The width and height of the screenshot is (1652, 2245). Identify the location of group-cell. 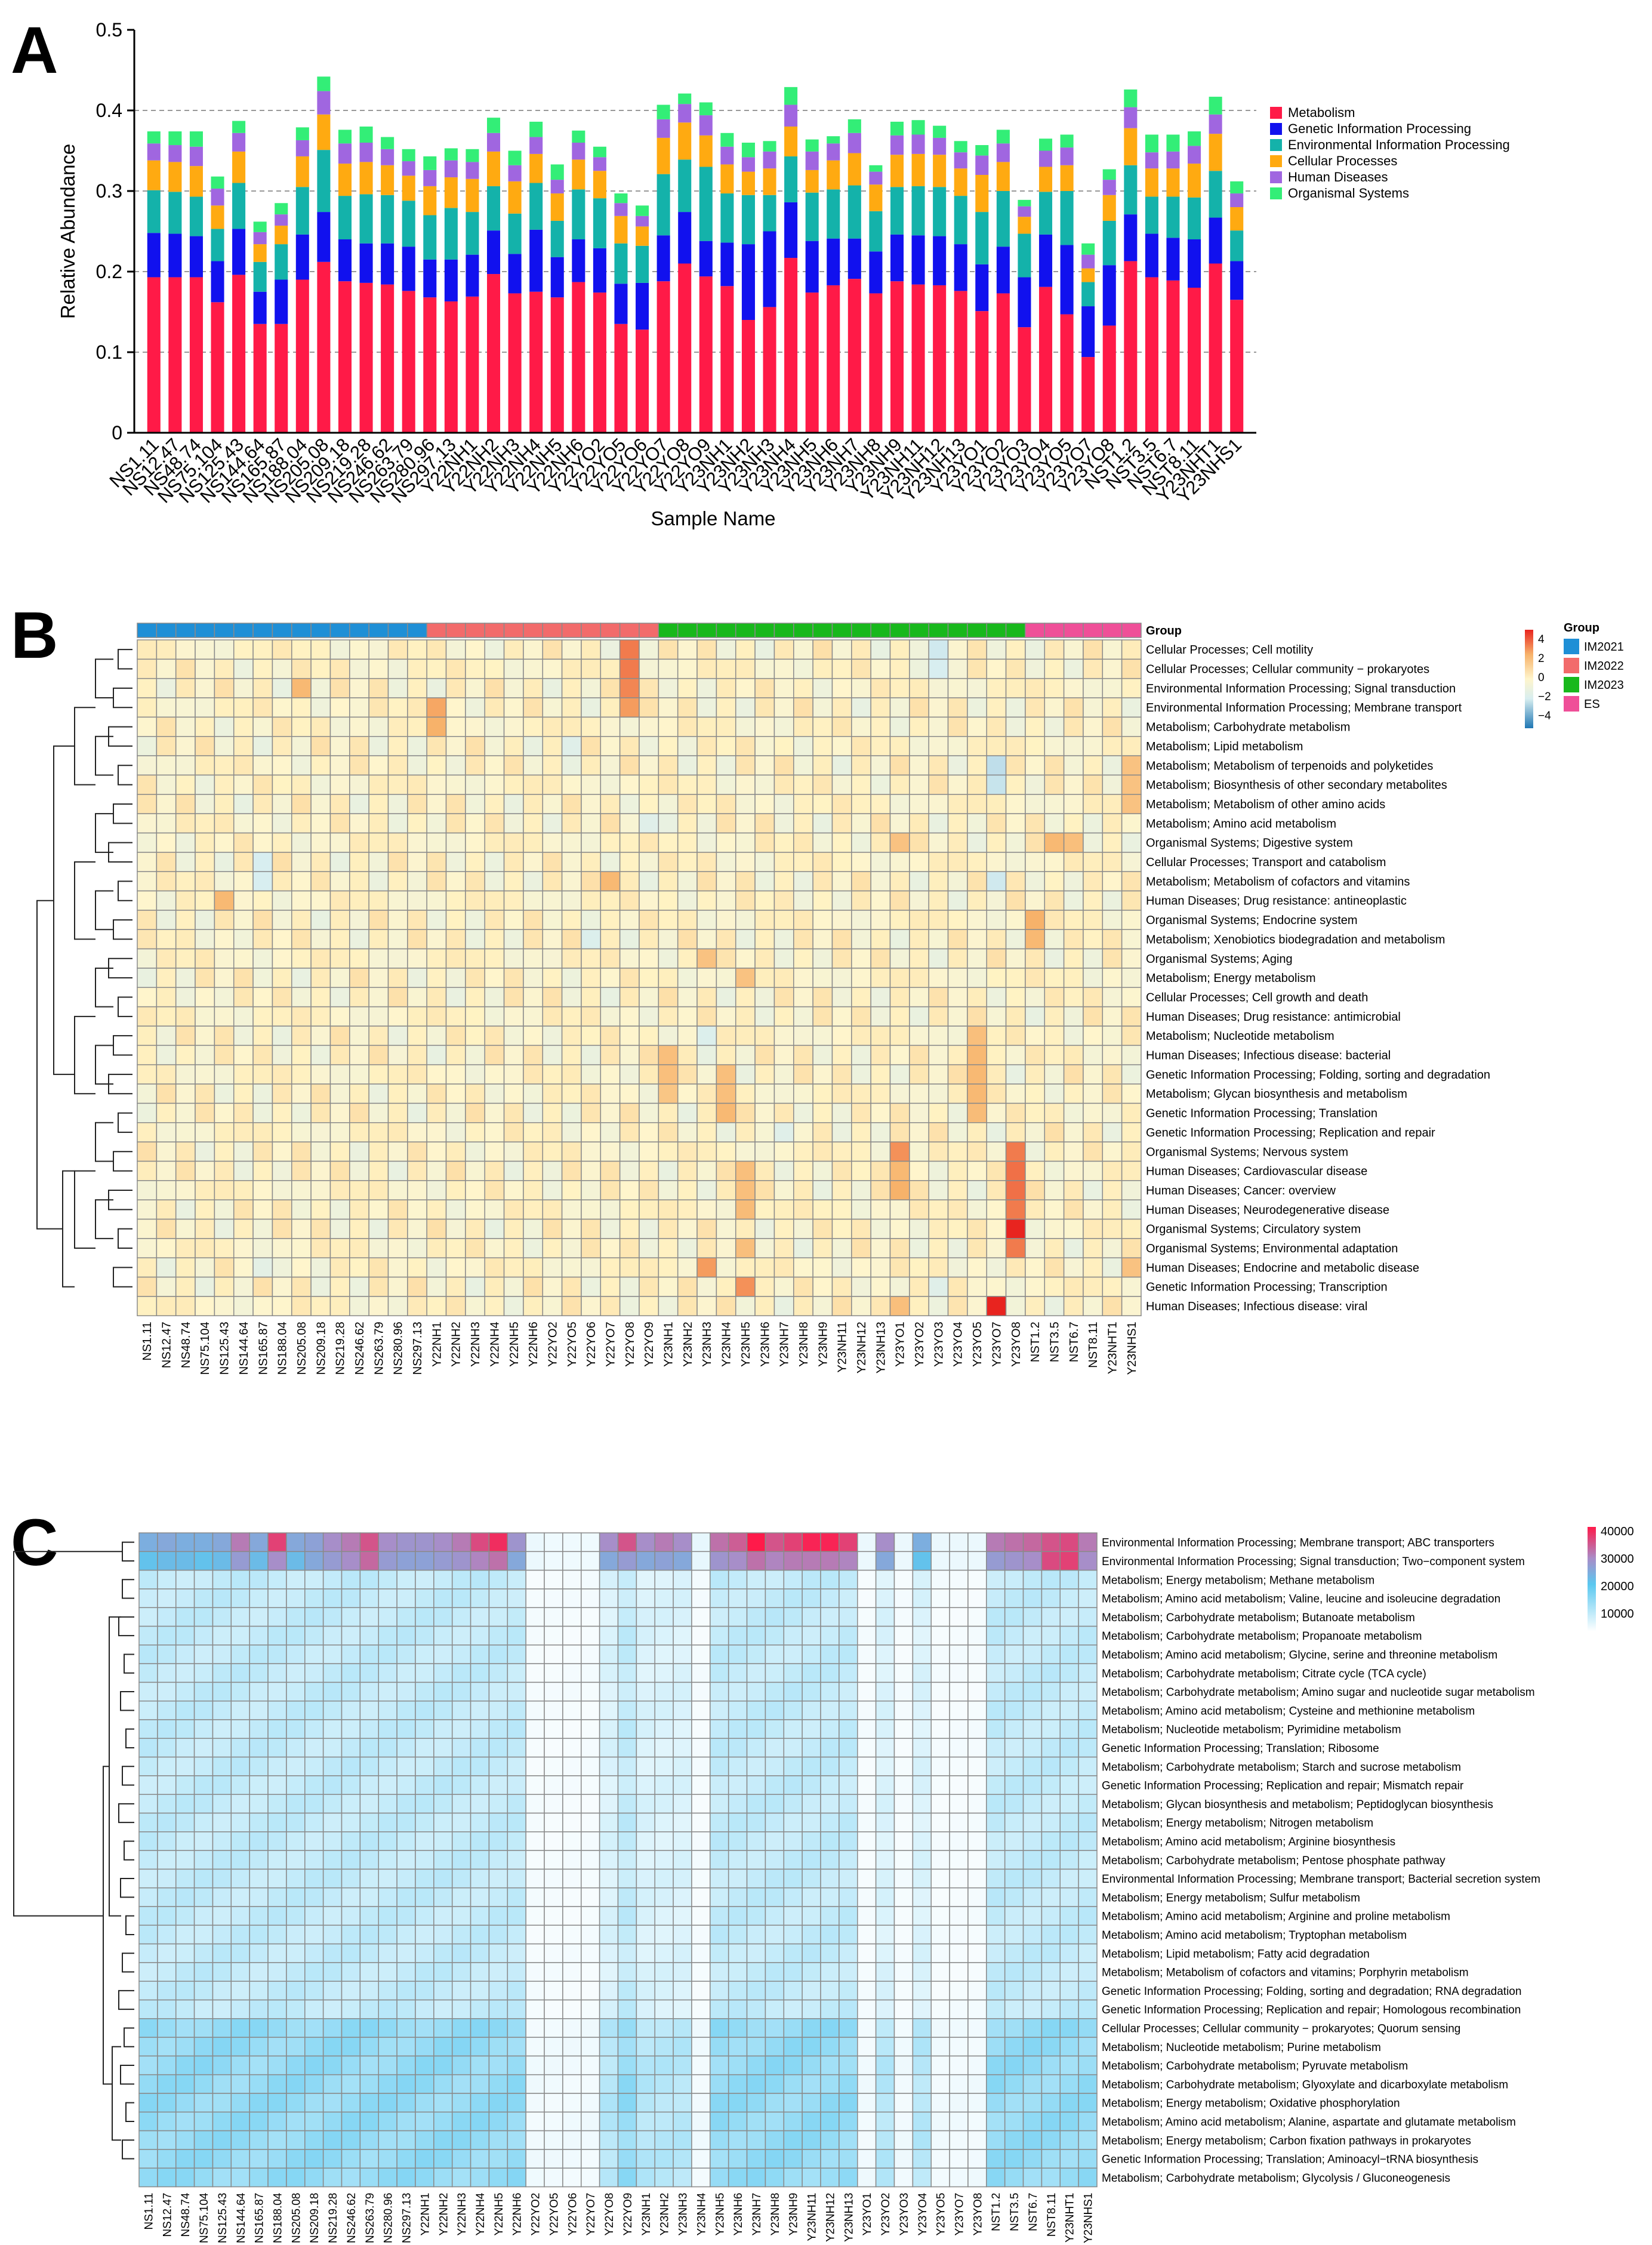
(841, 630).